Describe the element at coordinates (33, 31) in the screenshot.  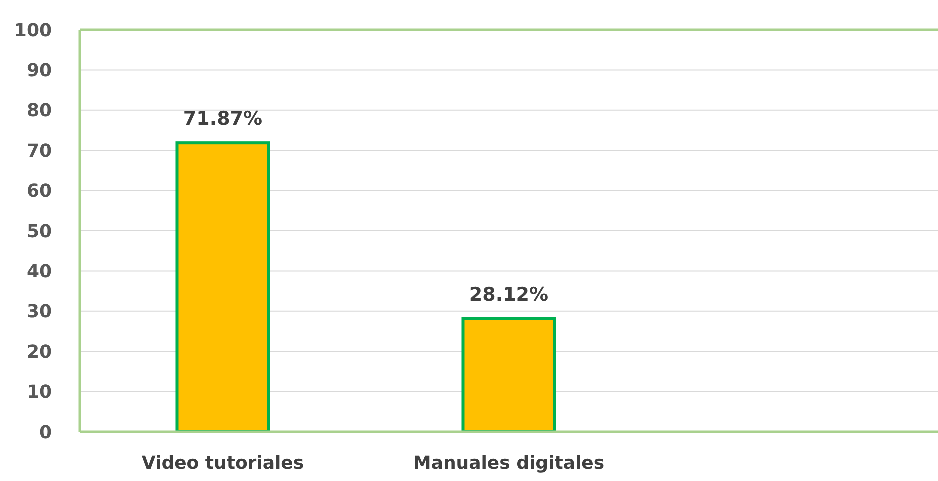
I see `y-tick-label: 100` at that location.